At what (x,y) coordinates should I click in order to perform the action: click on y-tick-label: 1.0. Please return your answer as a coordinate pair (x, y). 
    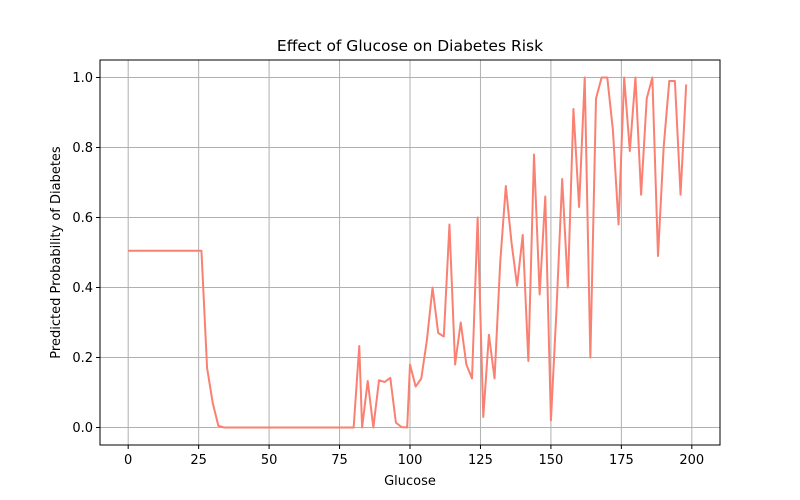
    Looking at the image, I should click on (82, 78).